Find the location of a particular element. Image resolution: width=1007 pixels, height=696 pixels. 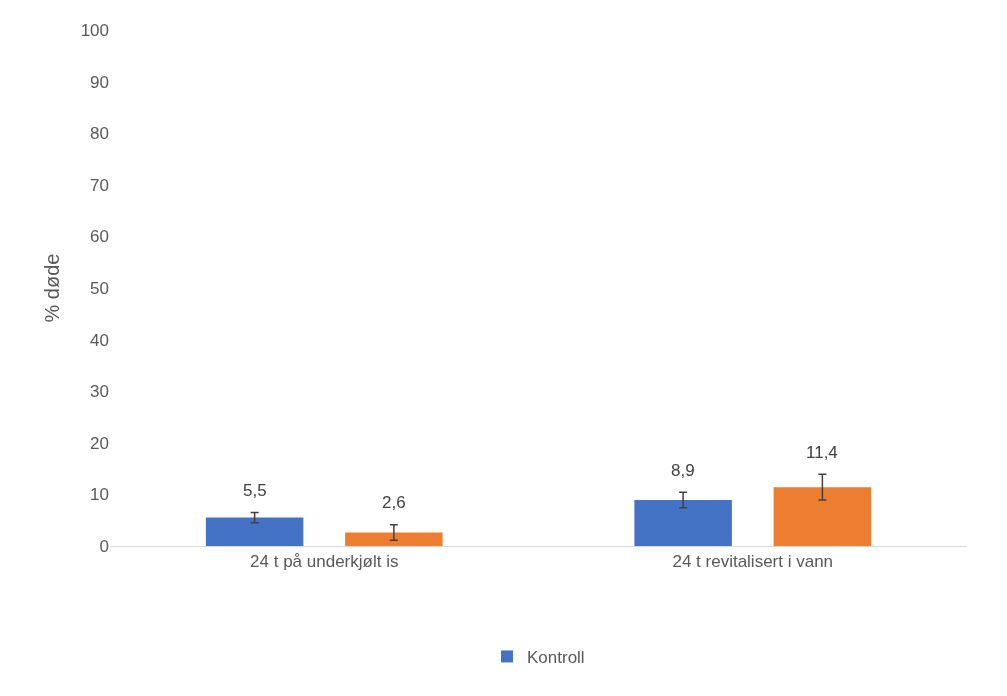

y-tick-label: 20 is located at coordinates (99, 443).